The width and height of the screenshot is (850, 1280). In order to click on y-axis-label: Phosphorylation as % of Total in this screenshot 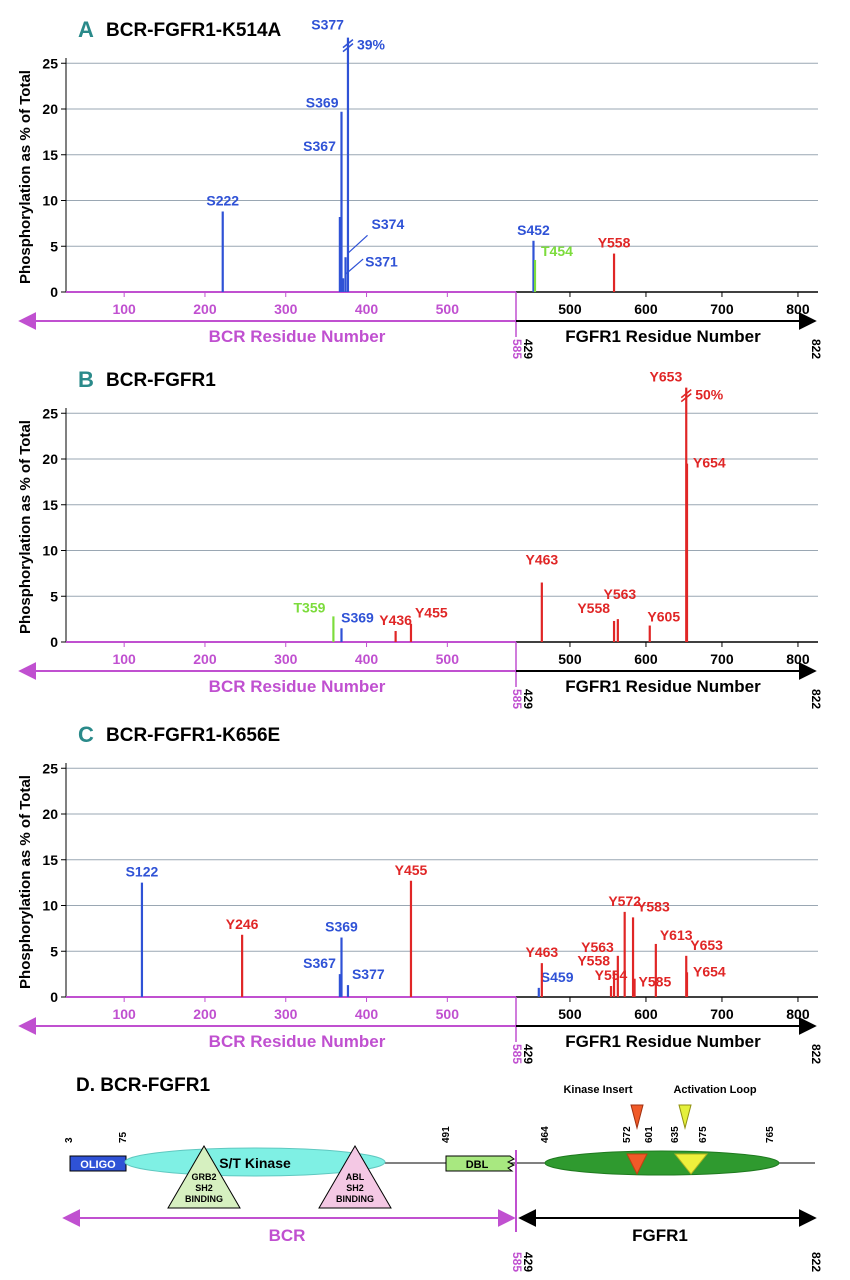, I will do `click(25, 527)`.